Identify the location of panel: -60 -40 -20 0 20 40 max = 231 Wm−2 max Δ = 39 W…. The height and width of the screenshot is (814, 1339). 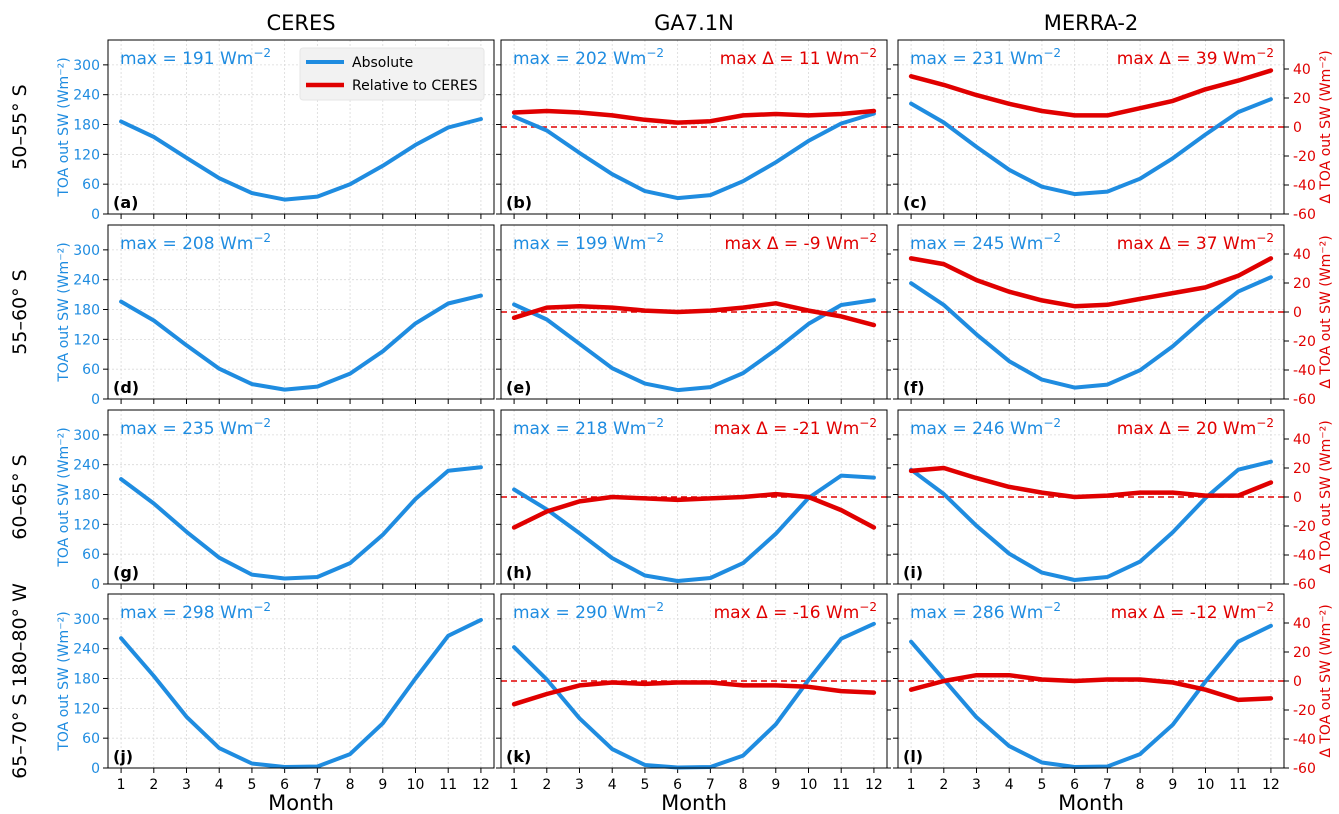
(1104, 131).